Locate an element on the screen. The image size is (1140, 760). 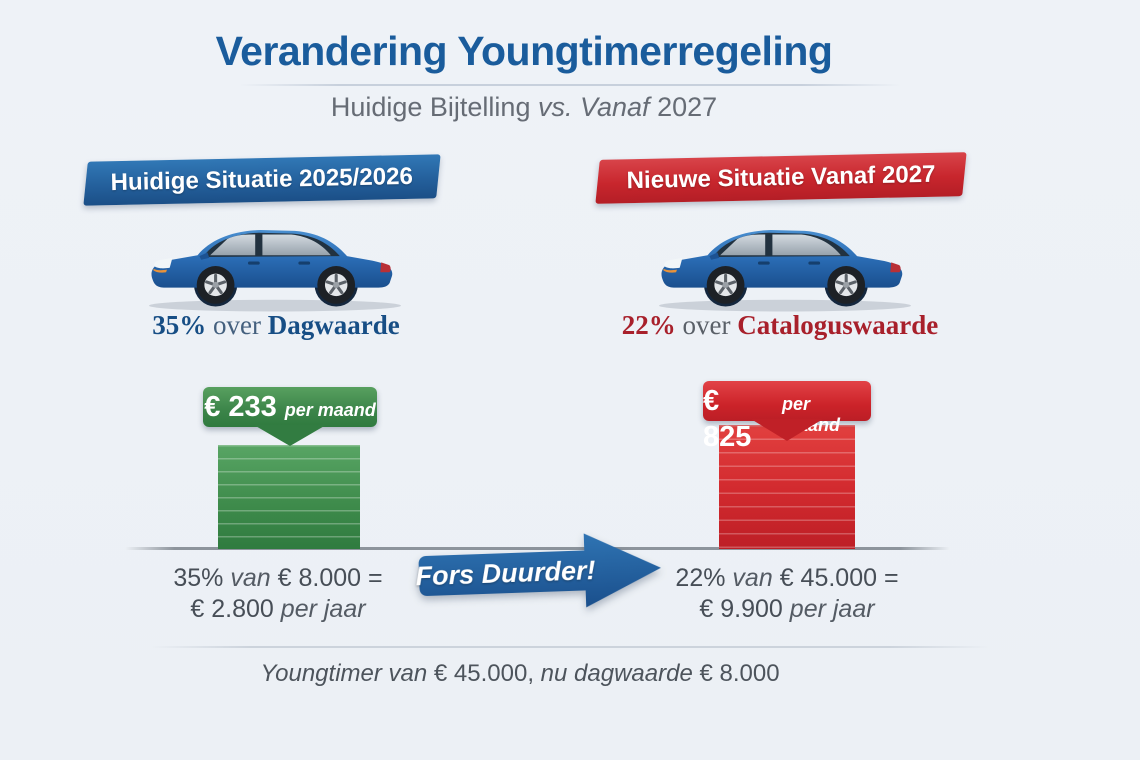
badge-unit-green: per maand is located at coordinates (330, 410).